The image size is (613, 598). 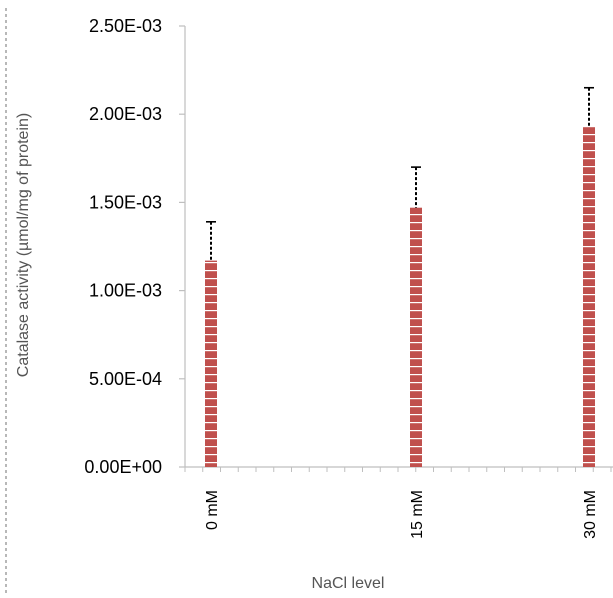 What do you see at coordinates (348, 583) in the screenshot?
I see `x-axis-title: NaCl level` at bounding box center [348, 583].